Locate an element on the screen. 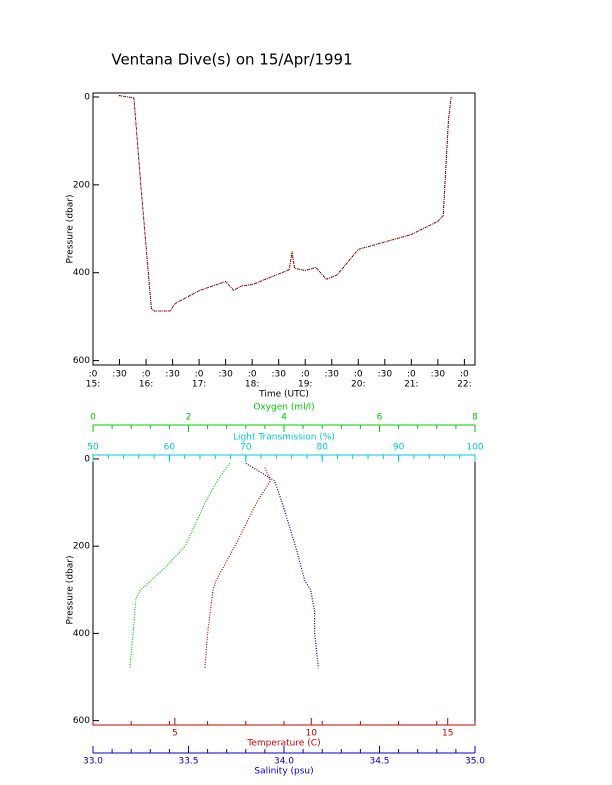 The image size is (612, 785). x-hour-label: 18: is located at coordinates (252, 385).